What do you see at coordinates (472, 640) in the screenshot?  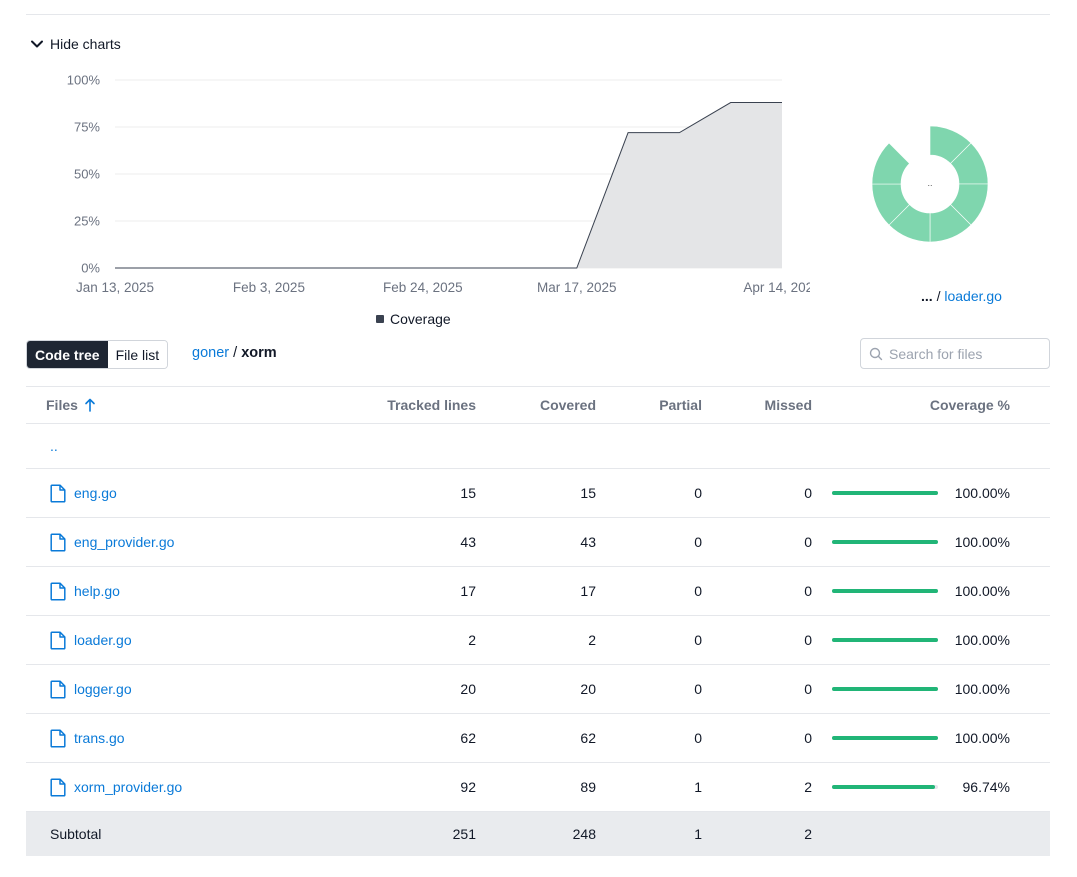 I see `tracked-lines-cell: 2` at bounding box center [472, 640].